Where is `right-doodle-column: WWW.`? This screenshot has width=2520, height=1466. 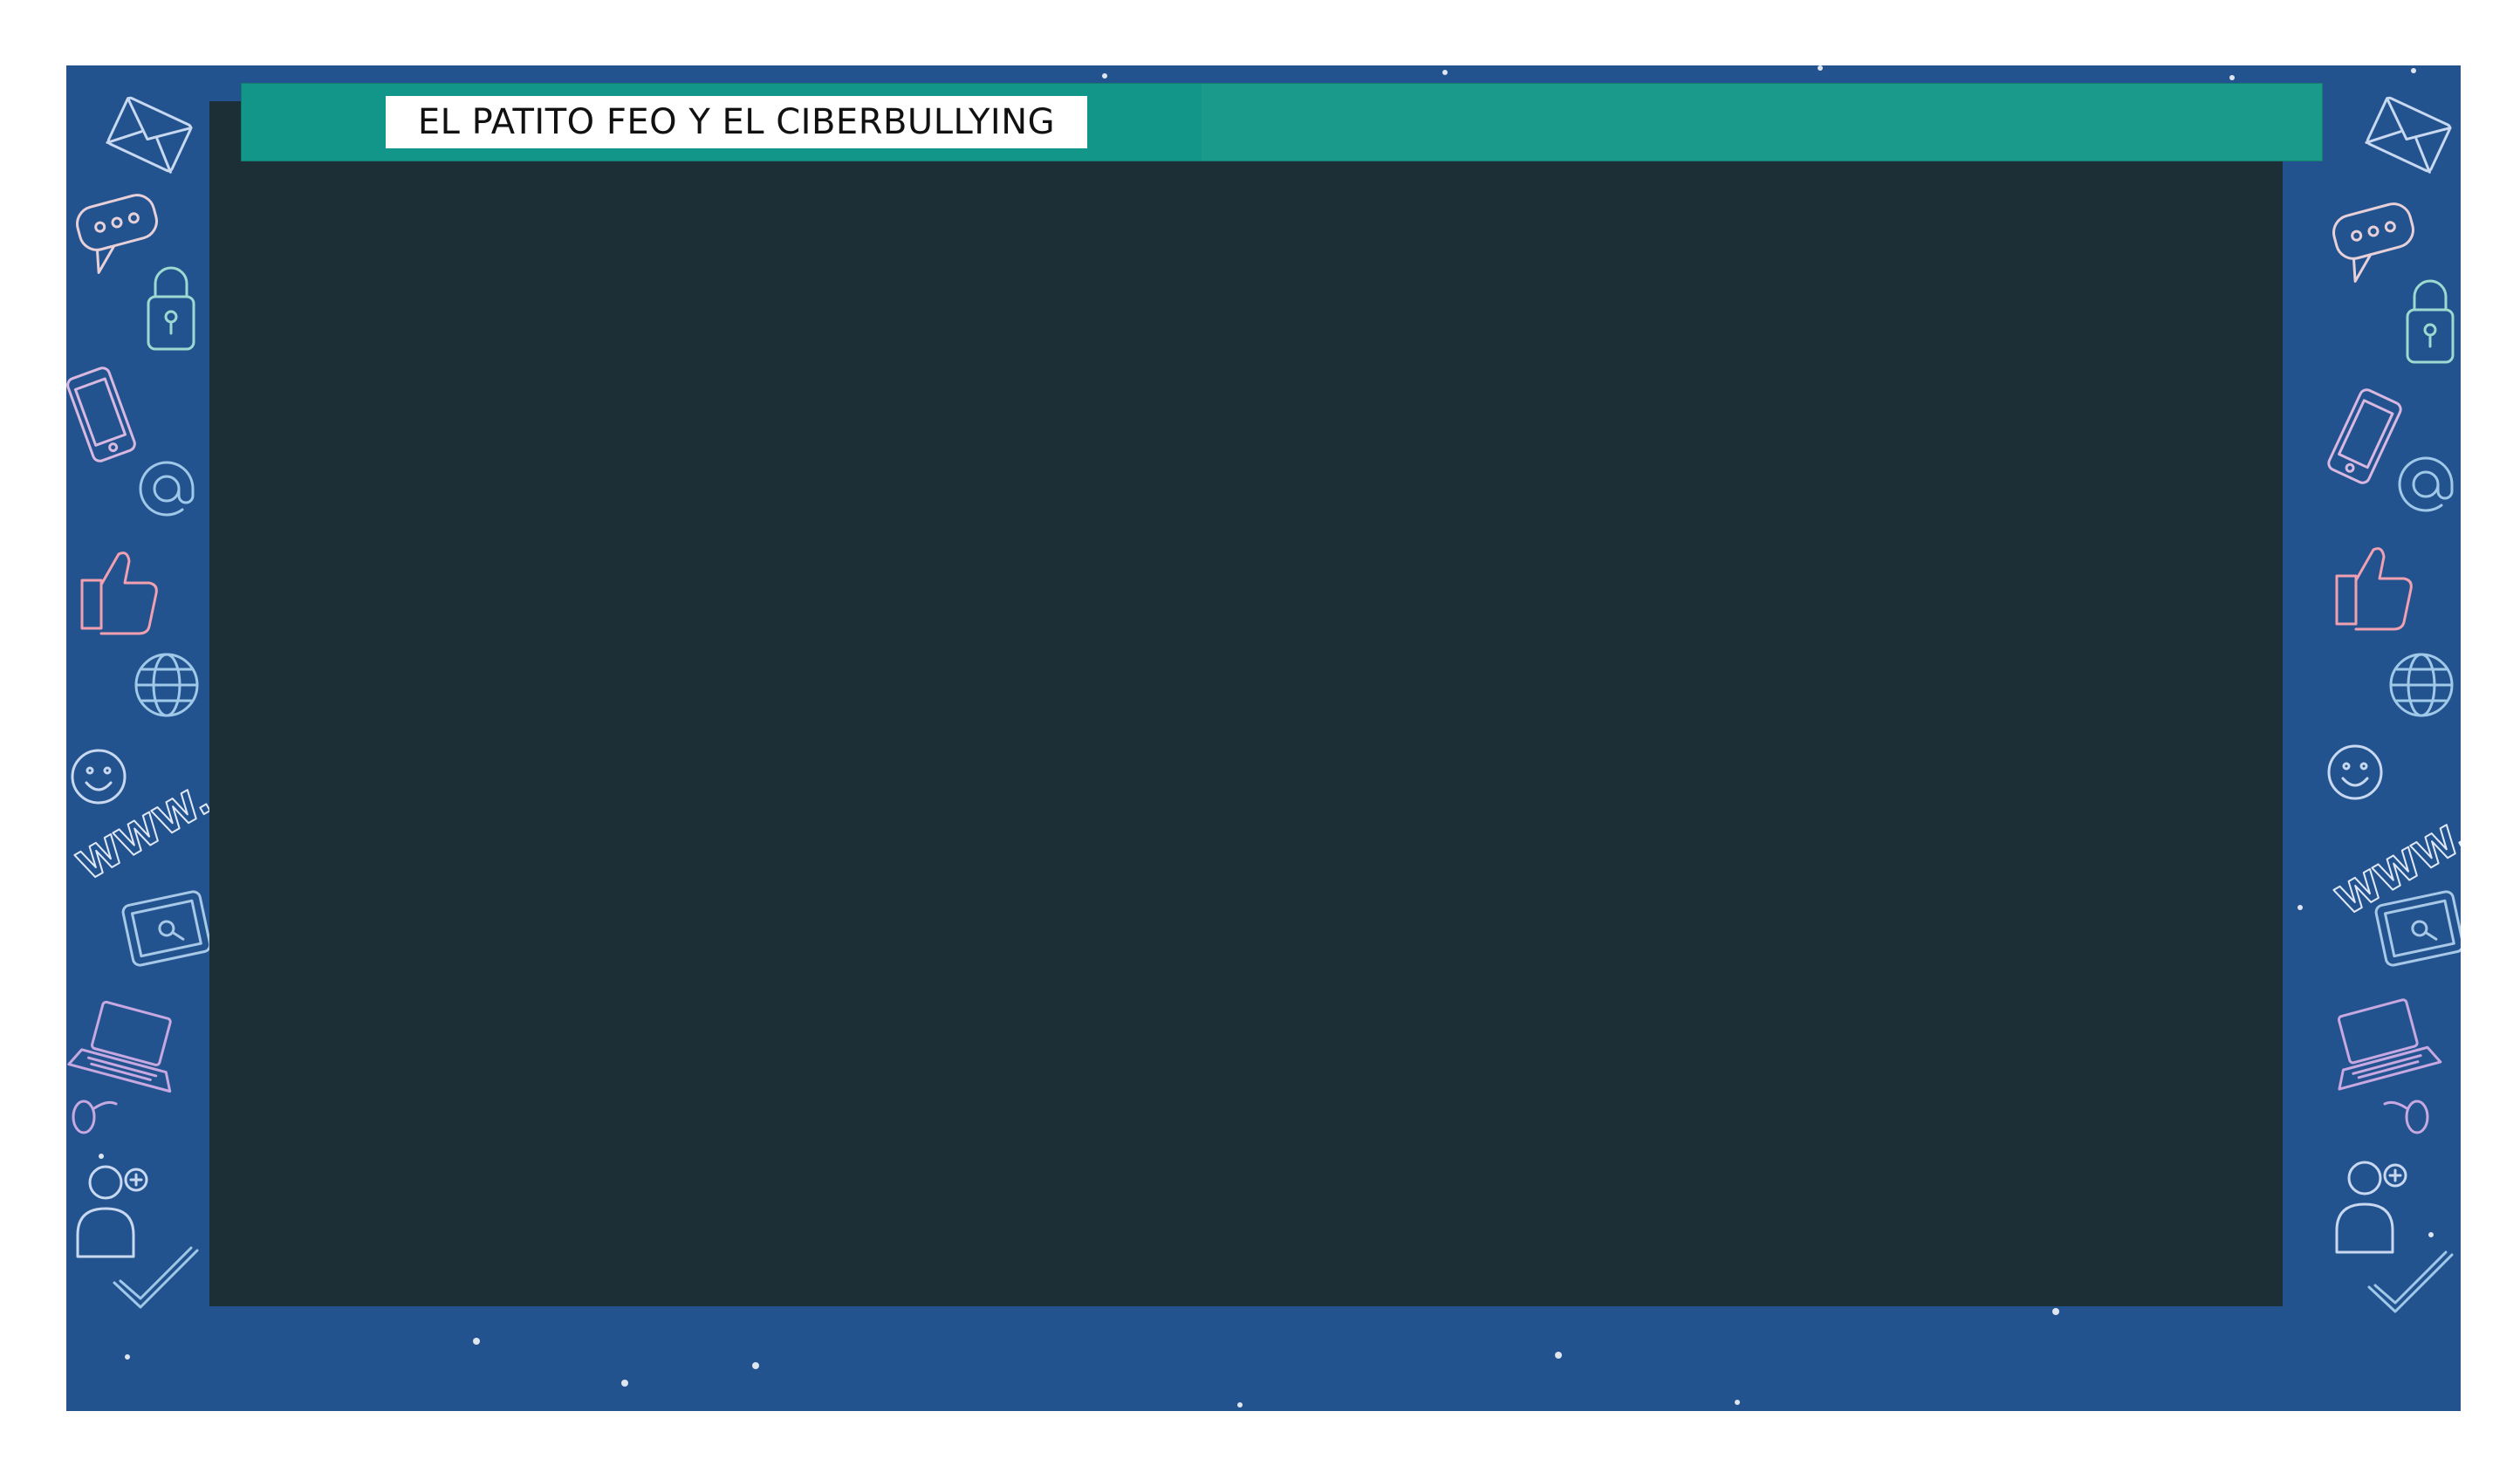
right-doodle-column: WWW. is located at coordinates (2394, 704).